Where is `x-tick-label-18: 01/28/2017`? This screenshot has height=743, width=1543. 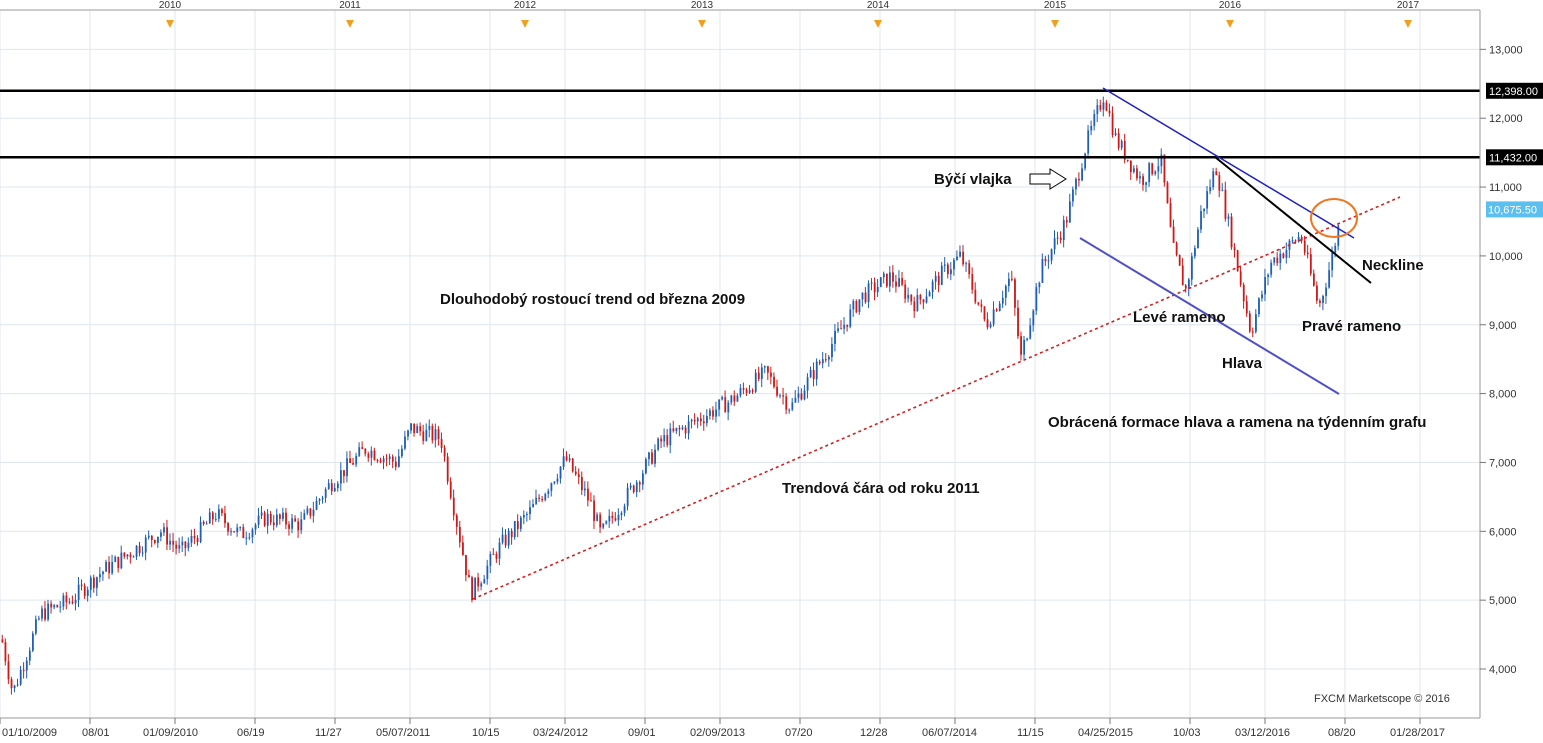
x-tick-label-18: 01/28/2017 is located at coordinates (1417, 733).